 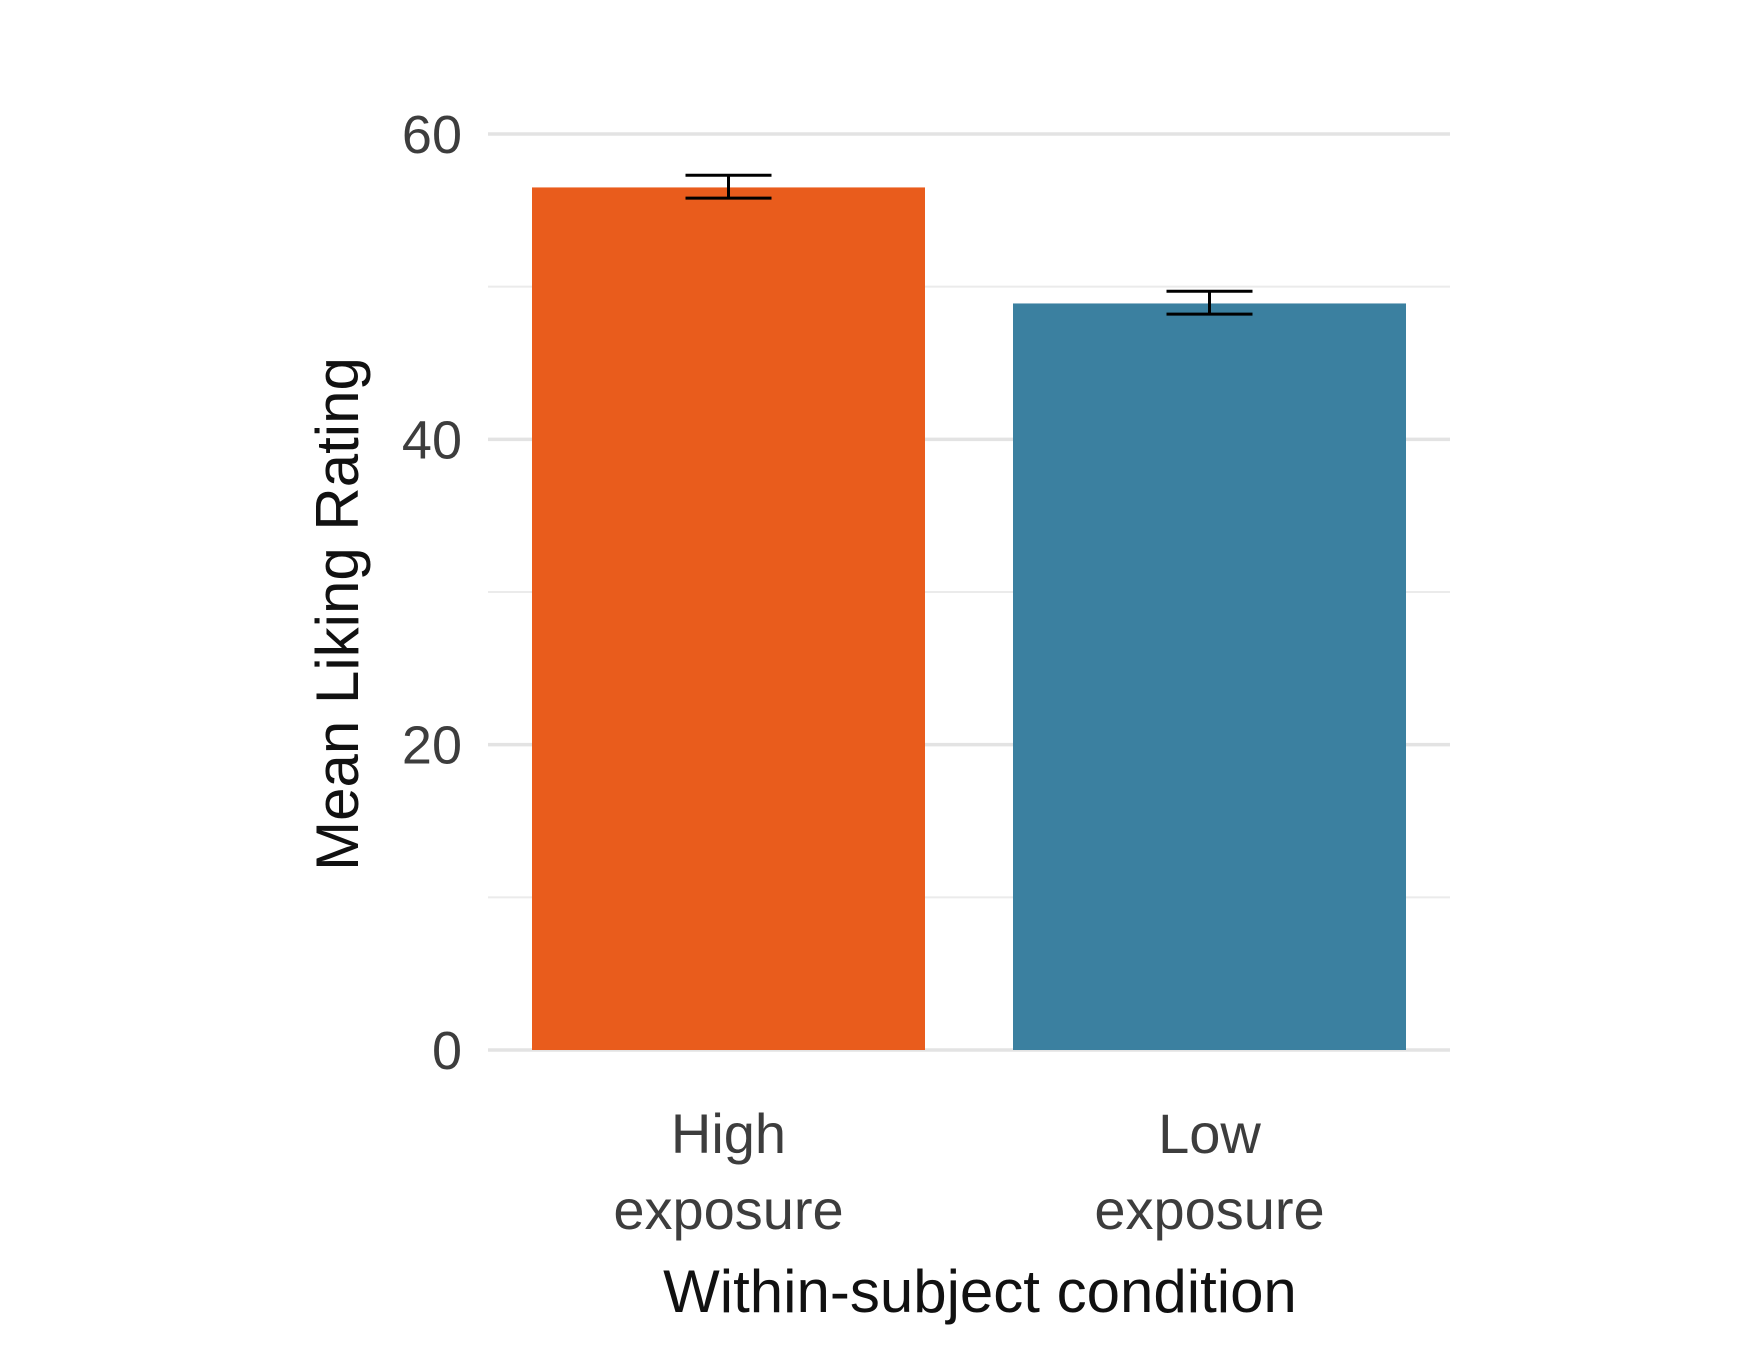 What do you see at coordinates (968, 1171) in the screenshot?
I see `x-tick-labels: High exposure Low exposure` at bounding box center [968, 1171].